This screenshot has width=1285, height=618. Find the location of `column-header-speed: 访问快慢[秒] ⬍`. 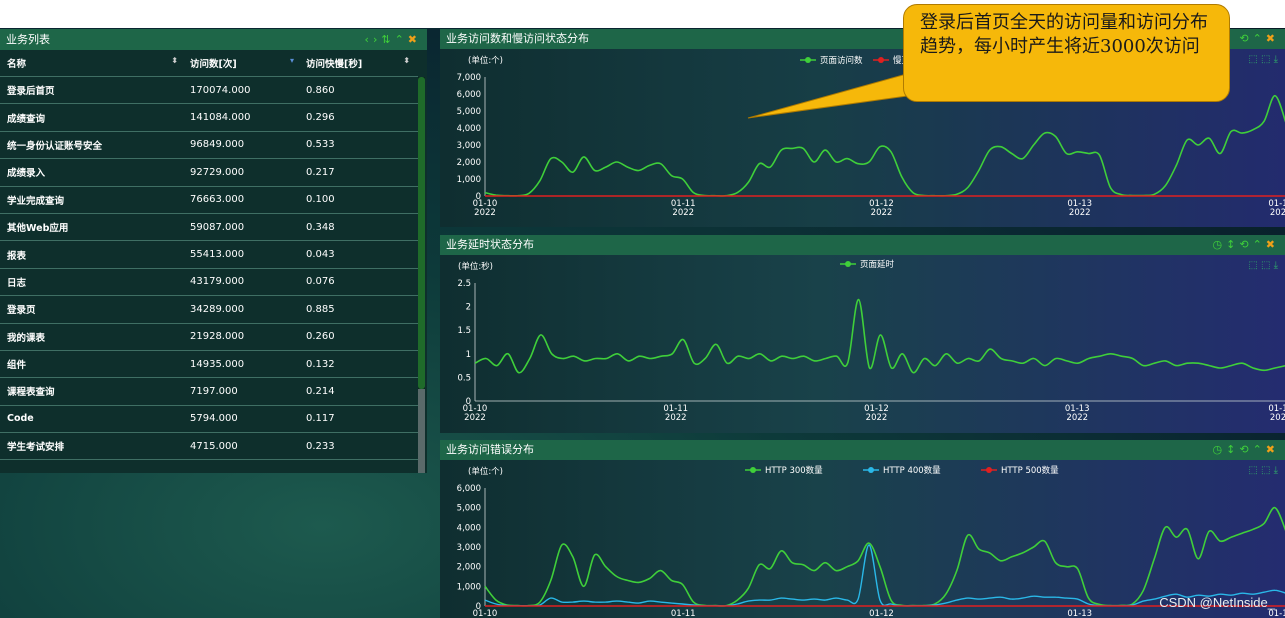

column-header-speed: 访问快慢[秒] ⬍ is located at coordinates (358, 63).